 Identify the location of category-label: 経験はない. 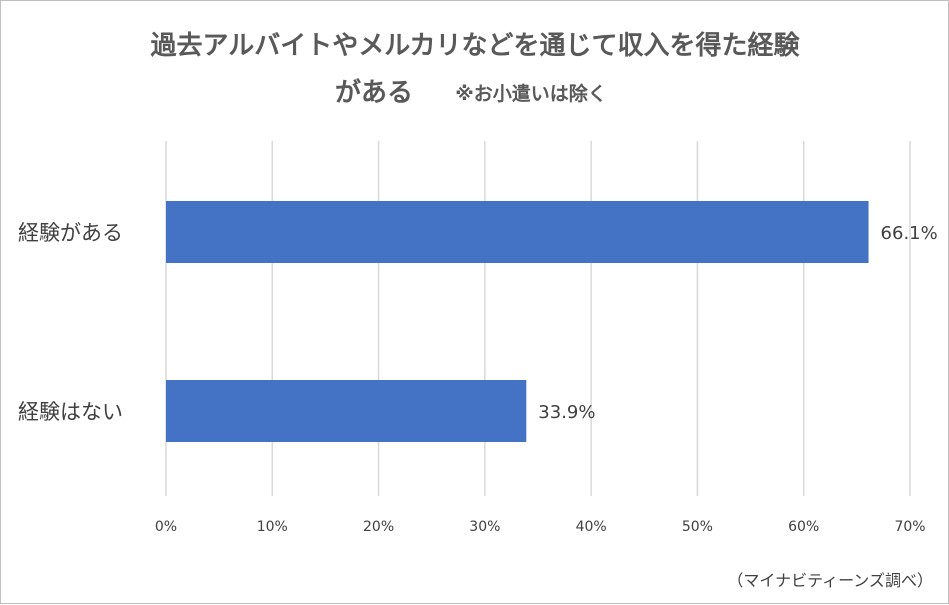
(70, 412).